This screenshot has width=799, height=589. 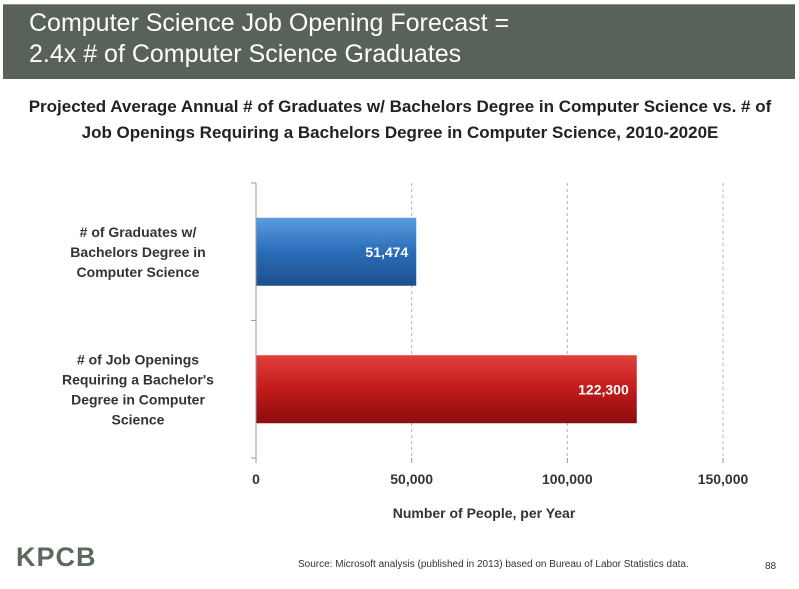 What do you see at coordinates (336, 251) in the screenshot?
I see `bar-graduates` at bounding box center [336, 251].